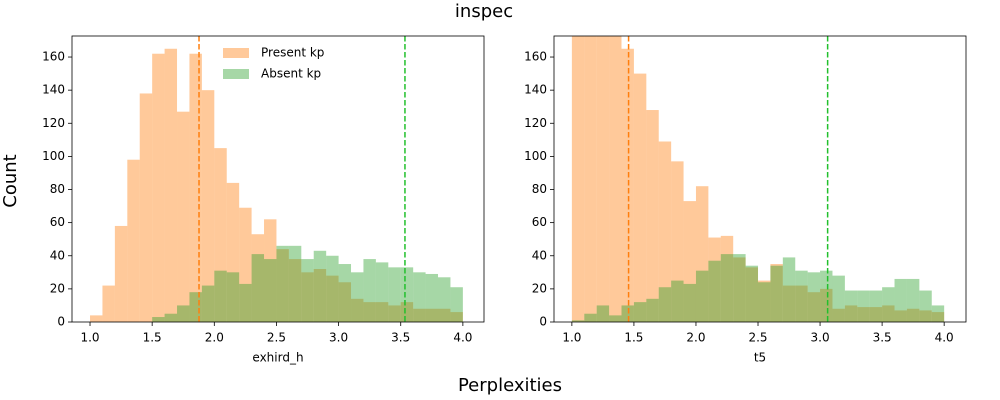 Image resolution: width=1000 pixels, height=400 pixels. I want to click on x-tick-label: 3.0, so click(820, 338).